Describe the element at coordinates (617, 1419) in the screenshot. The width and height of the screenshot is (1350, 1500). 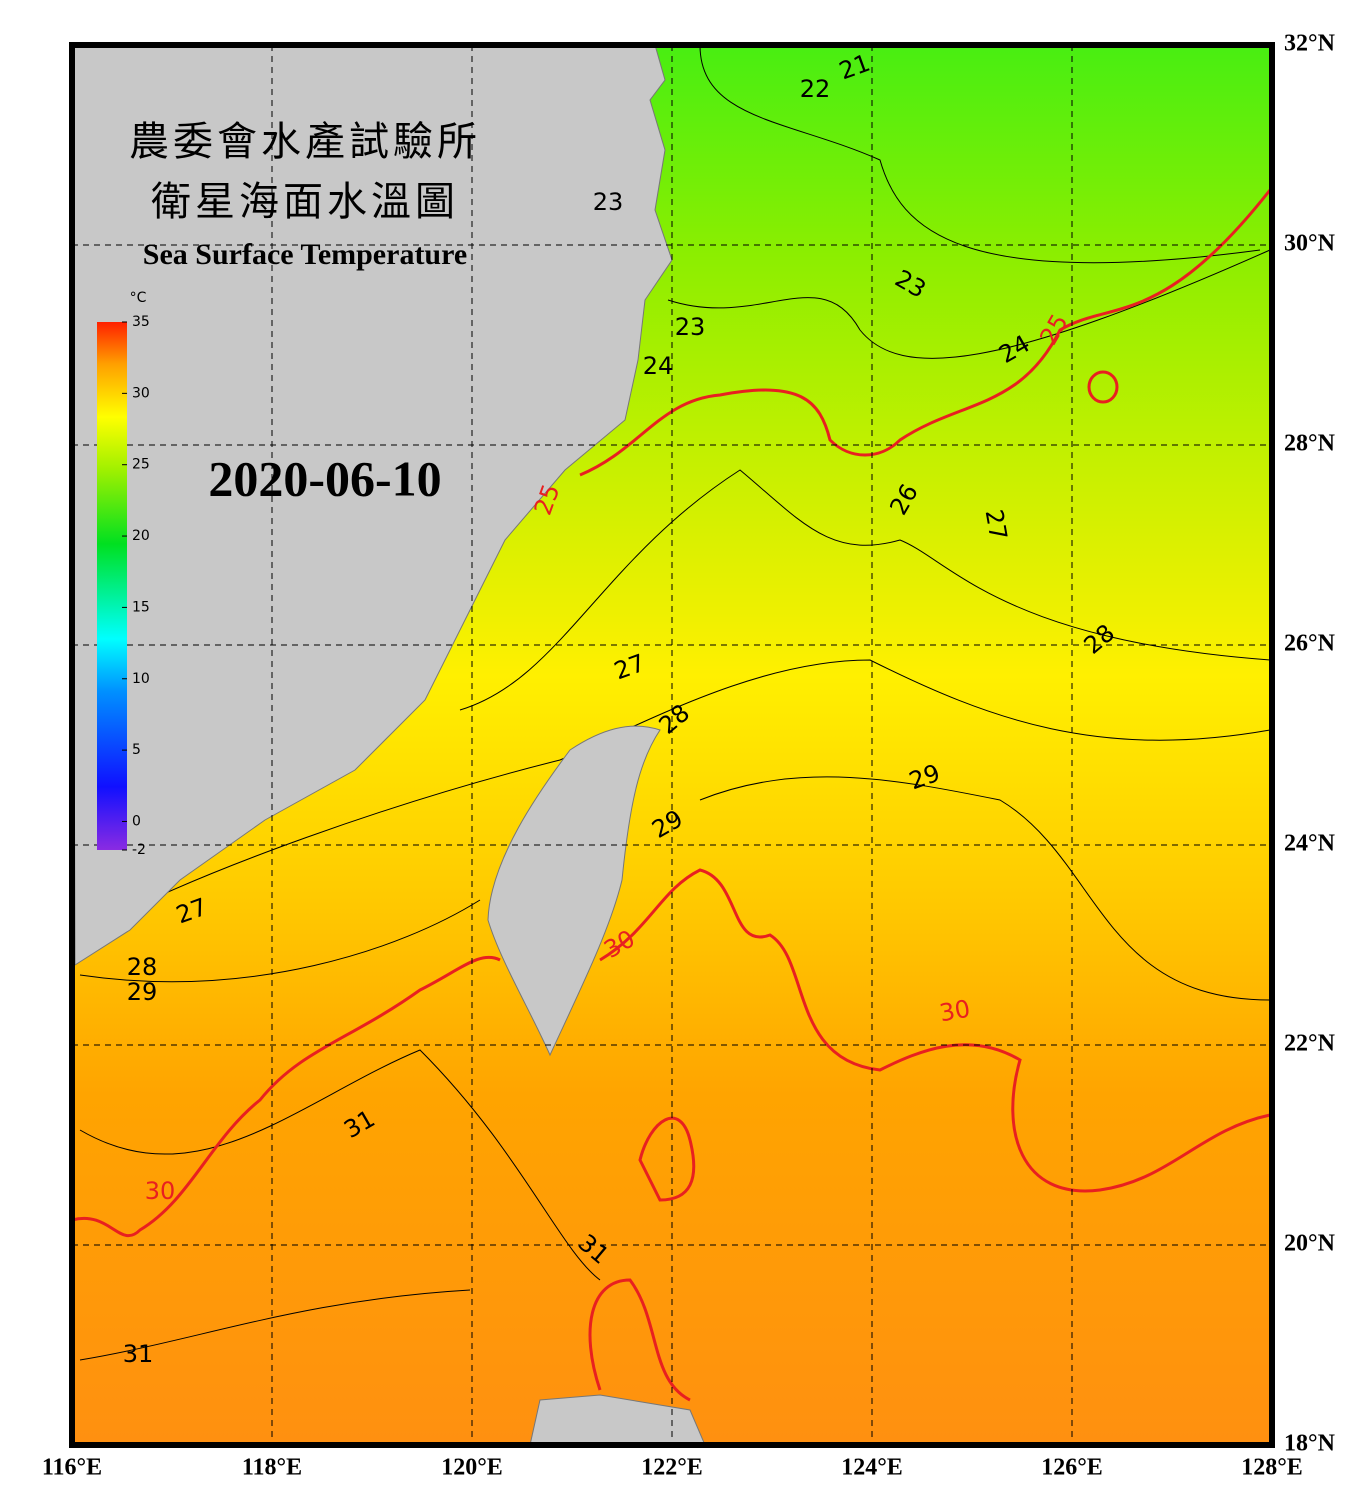
I see `luzon` at that location.